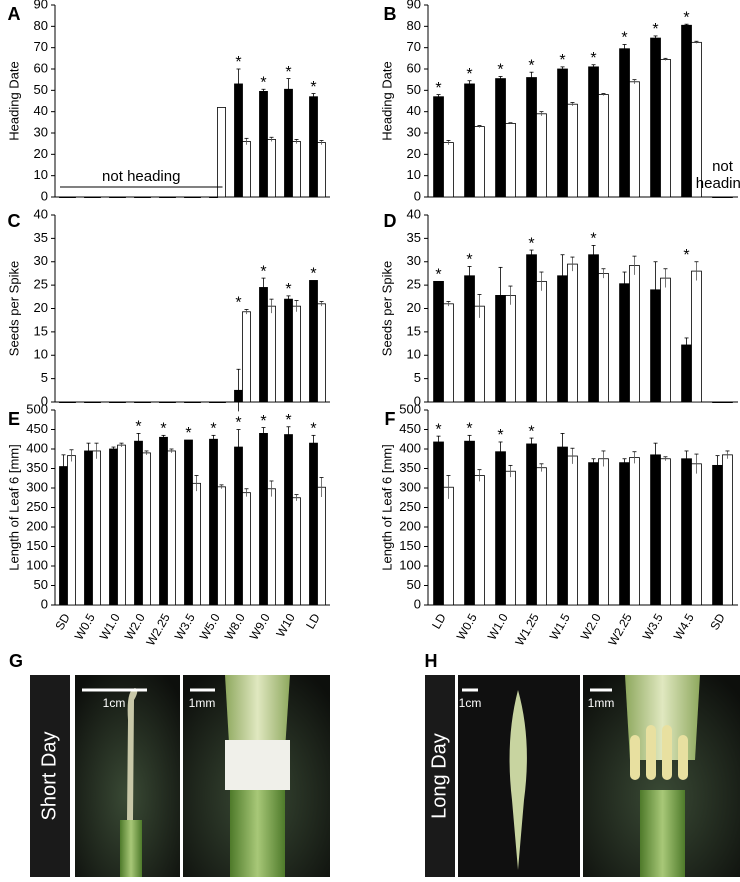 This screenshot has width=740, height=882. Describe the element at coordinates (41, 284) in the screenshot. I see `y-tick-label: 25` at that location.